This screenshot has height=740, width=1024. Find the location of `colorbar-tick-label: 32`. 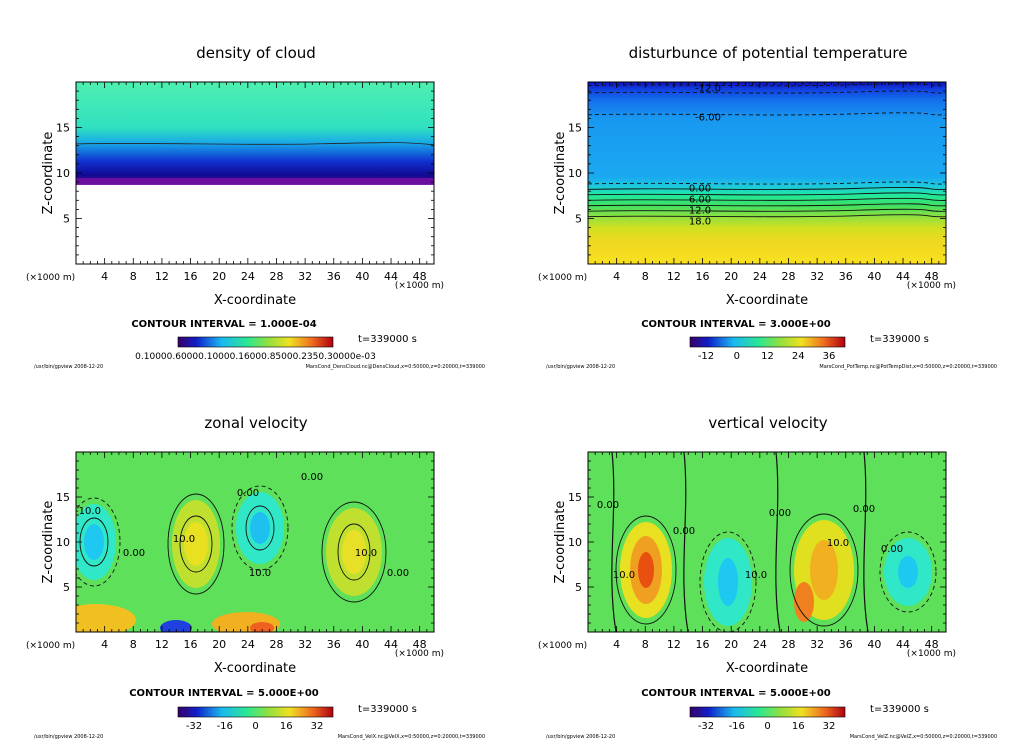

colorbar-tick-label: 32 is located at coordinates (829, 726).